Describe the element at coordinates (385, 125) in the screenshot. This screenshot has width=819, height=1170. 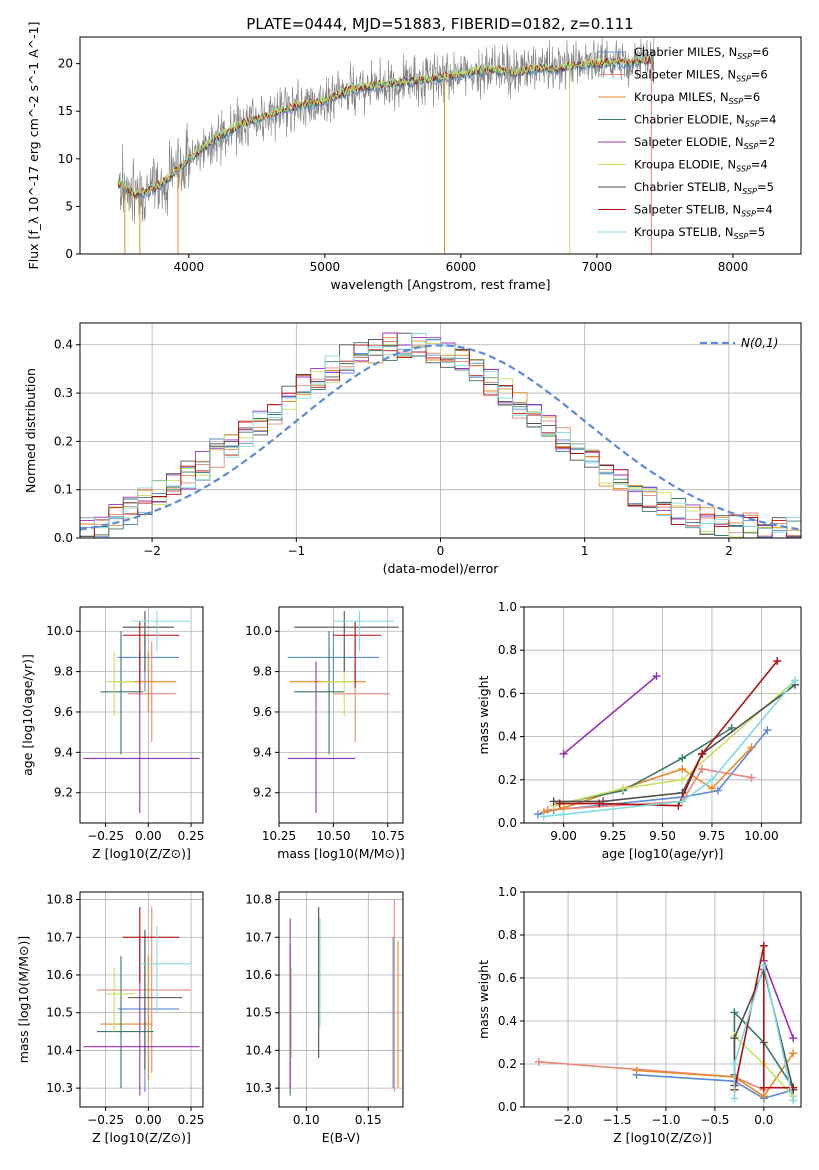
I see `spectrum-model-line` at that location.